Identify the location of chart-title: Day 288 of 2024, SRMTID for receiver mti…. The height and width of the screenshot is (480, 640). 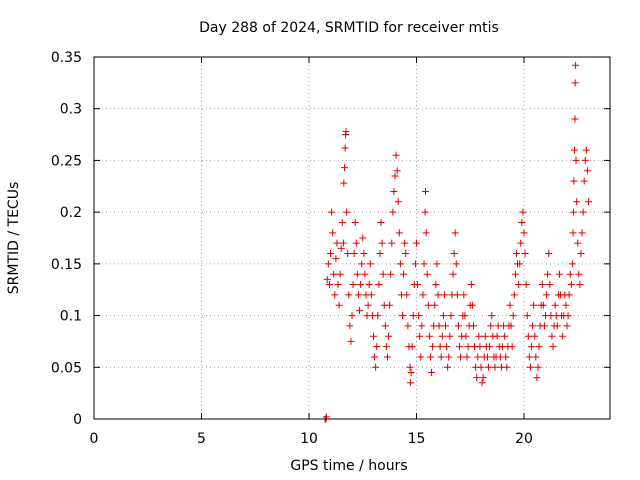
(349, 28).